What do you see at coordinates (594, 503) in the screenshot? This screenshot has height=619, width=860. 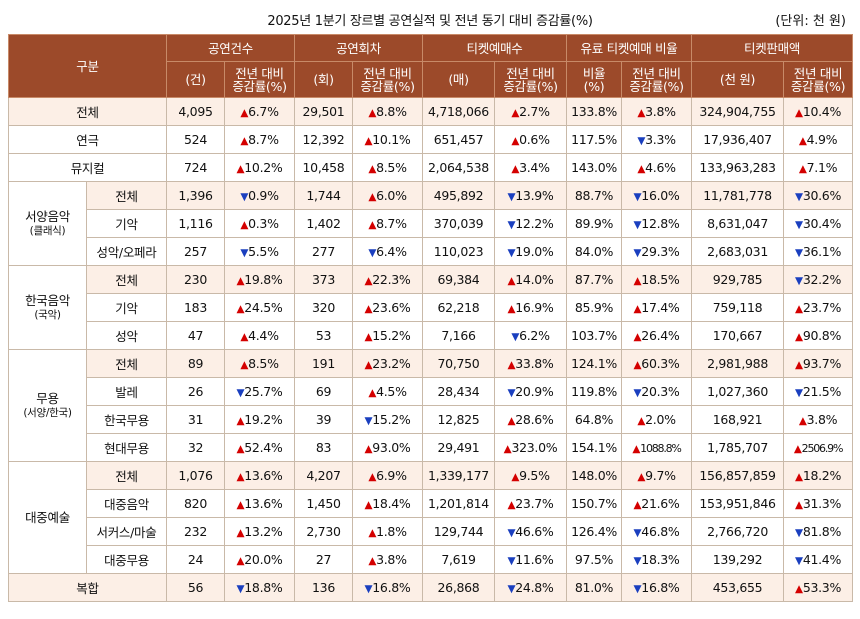 I see `value-cell: 150.7%` at bounding box center [594, 503].